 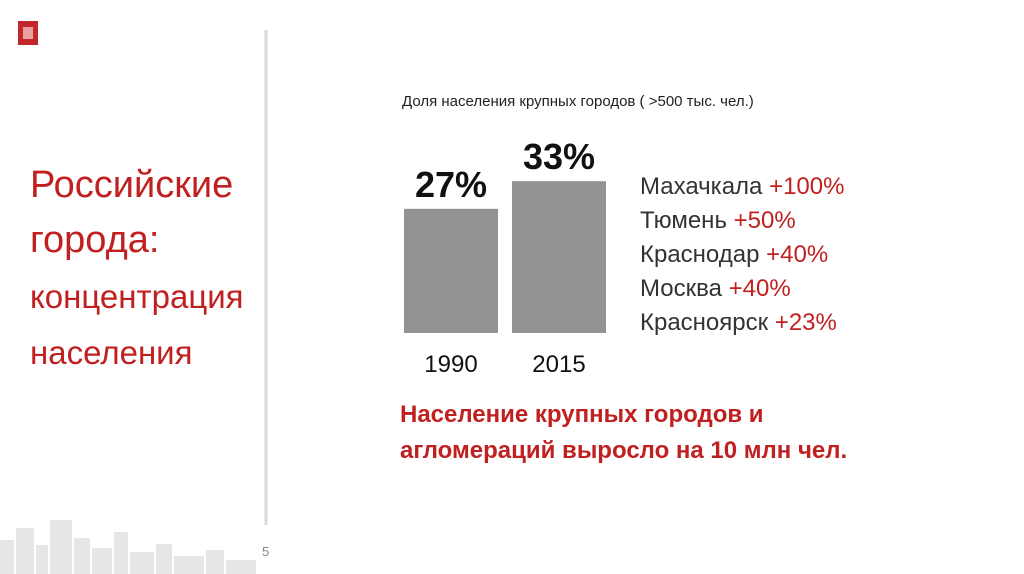 What do you see at coordinates (505, 257) in the screenshot?
I see `chart: 27% 1990 33% 2015` at bounding box center [505, 257].